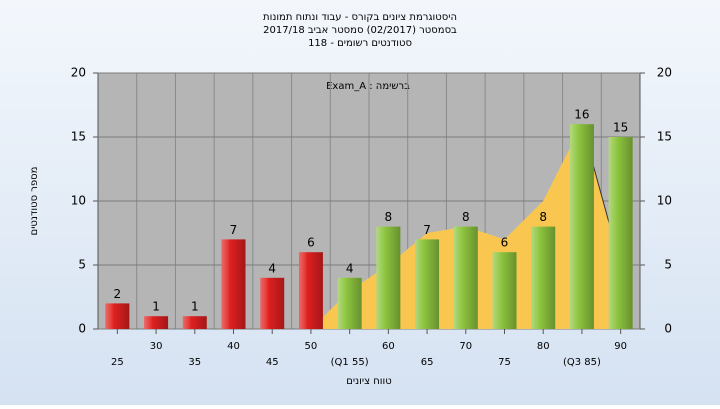  I want to click on y2-tick-label: 5, so click(668, 265).